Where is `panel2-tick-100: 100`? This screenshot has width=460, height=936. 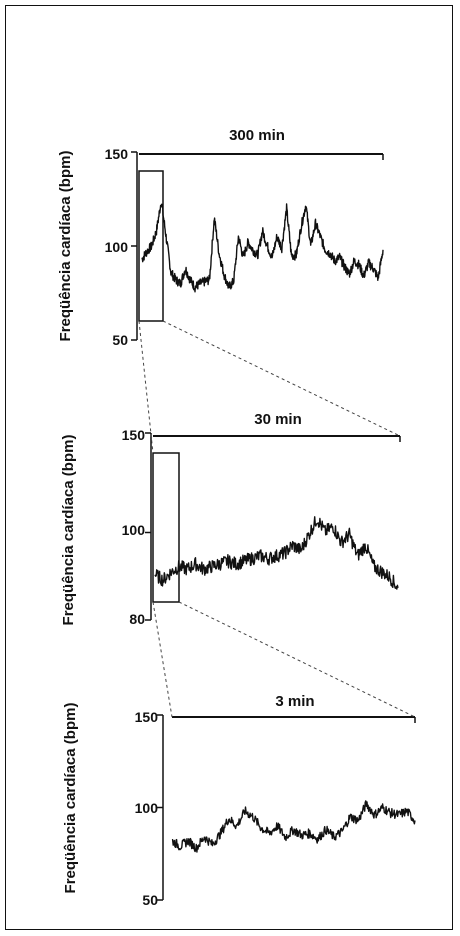
panel2-tick-100: 100 is located at coordinates (134, 530).